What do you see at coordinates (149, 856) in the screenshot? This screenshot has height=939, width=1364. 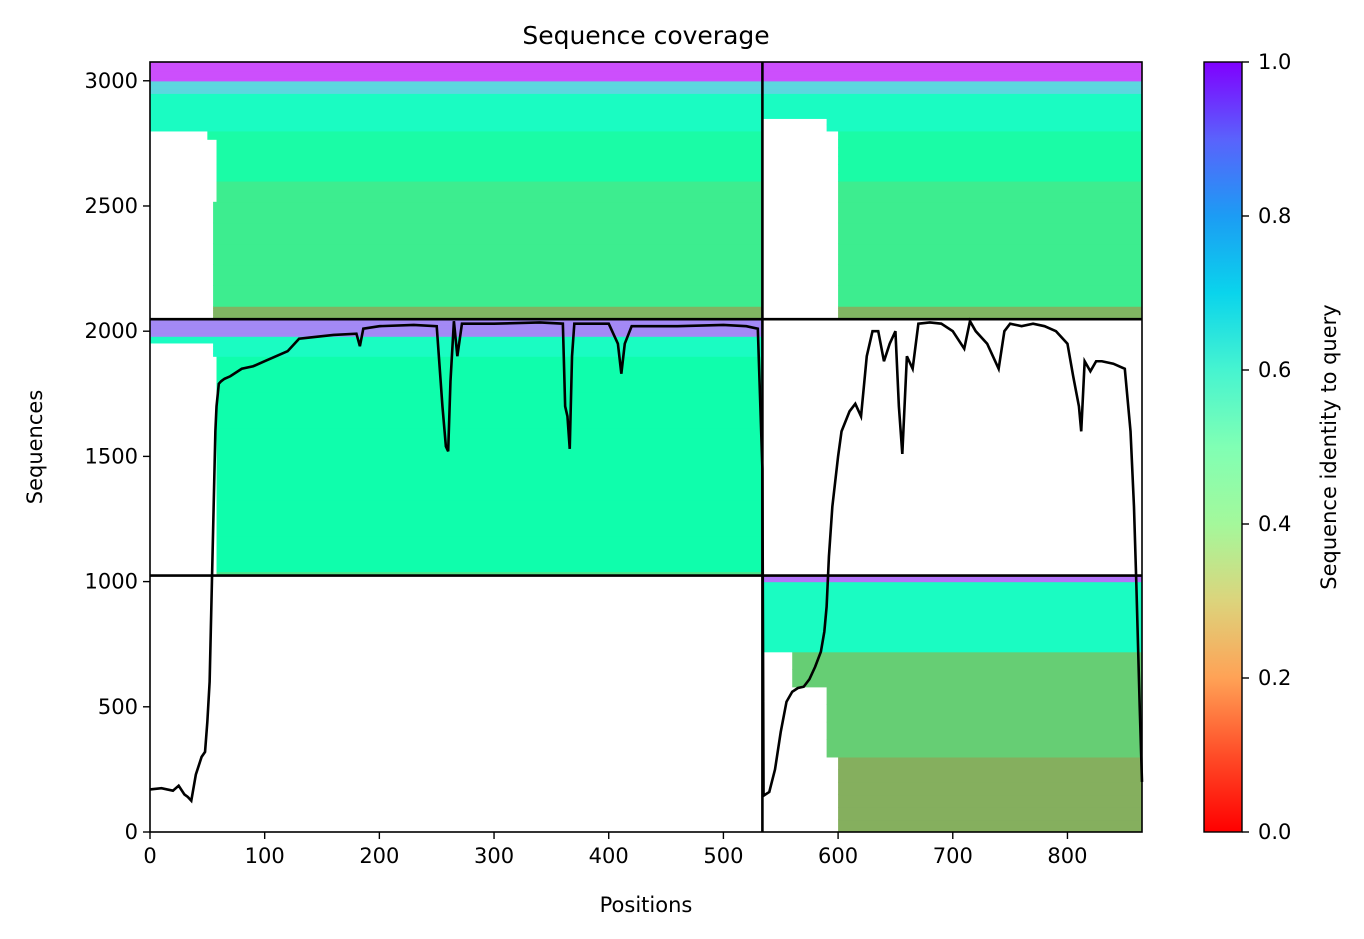 I see `x-tick-label-0: 0` at bounding box center [149, 856].